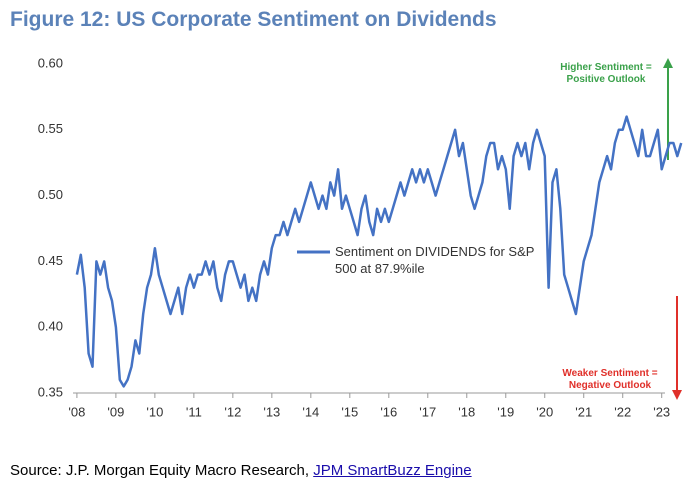 Image resolution: width=696 pixels, height=502 pixels. What do you see at coordinates (310, 411) in the screenshot?
I see `x-tick-label: '14` at bounding box center [310, 411].